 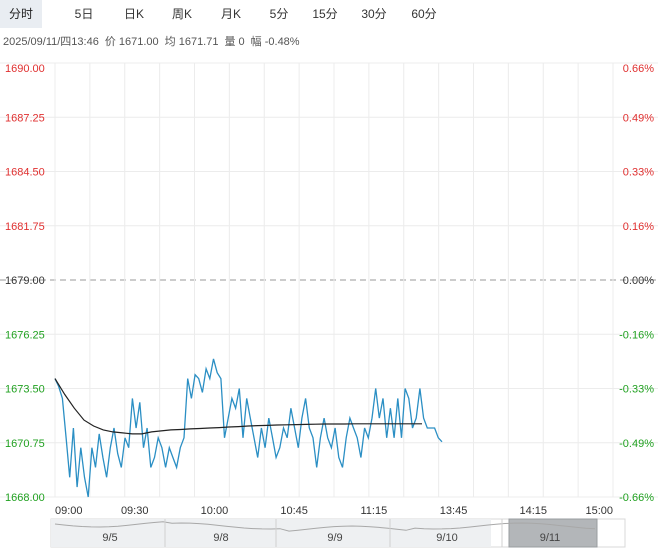 I want to click on tab-5-day: 5日, so click(x=84, y=14).